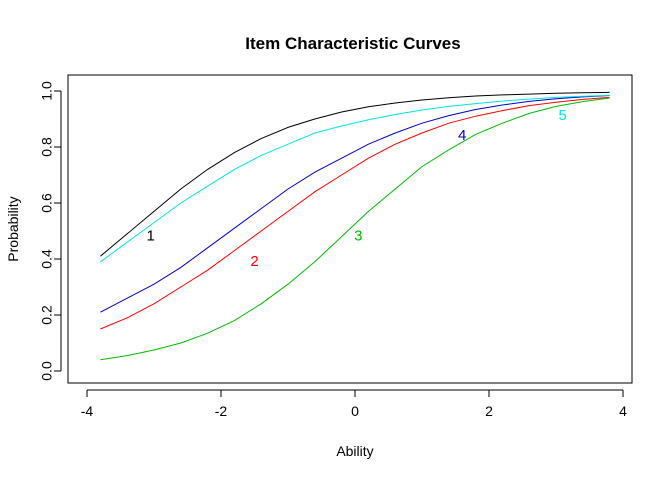  Describe the element at coordinates (47, 203) in the screenshot. I see `y-tick-label: 0.6` at that location.